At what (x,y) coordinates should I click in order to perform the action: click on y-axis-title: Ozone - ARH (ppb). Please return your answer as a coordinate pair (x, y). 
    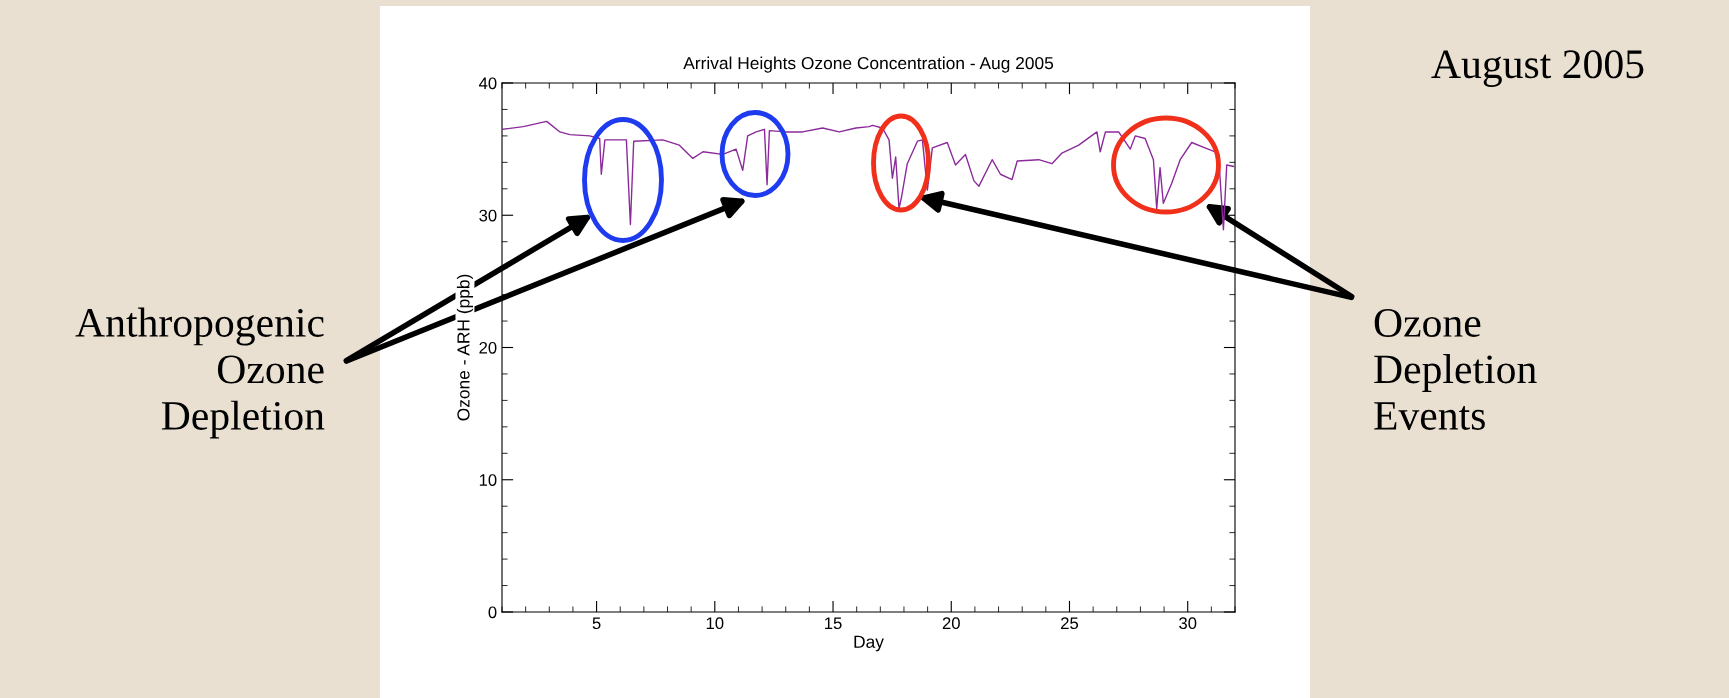
    Looking at the image, I should click on (465, 347).